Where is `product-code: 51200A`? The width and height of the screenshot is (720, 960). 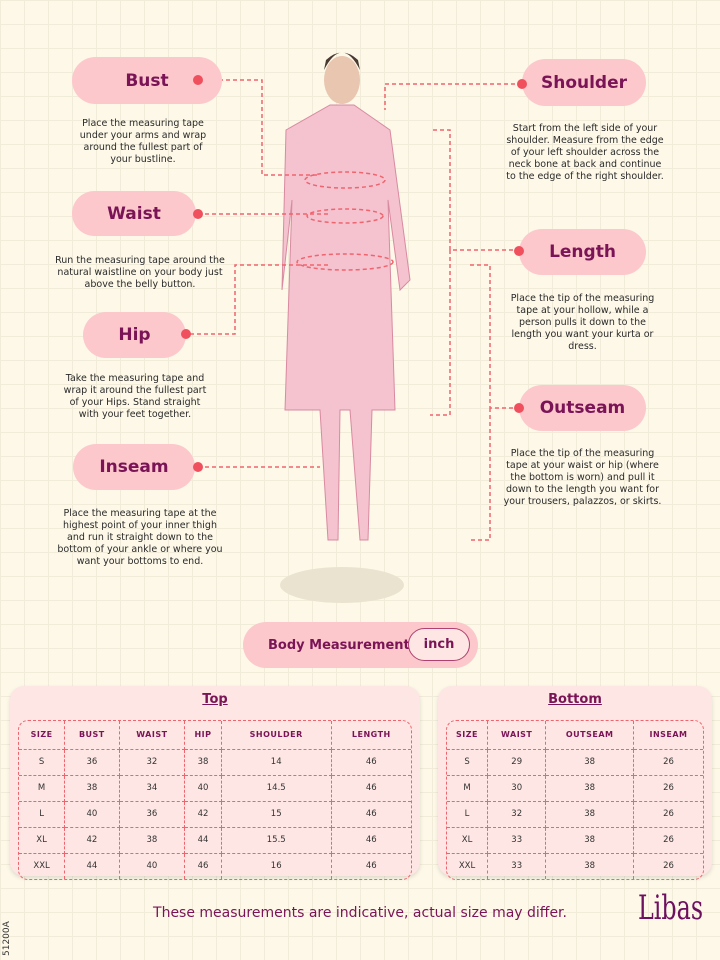 product-code: 51200A is located at coordinates (7, 938).